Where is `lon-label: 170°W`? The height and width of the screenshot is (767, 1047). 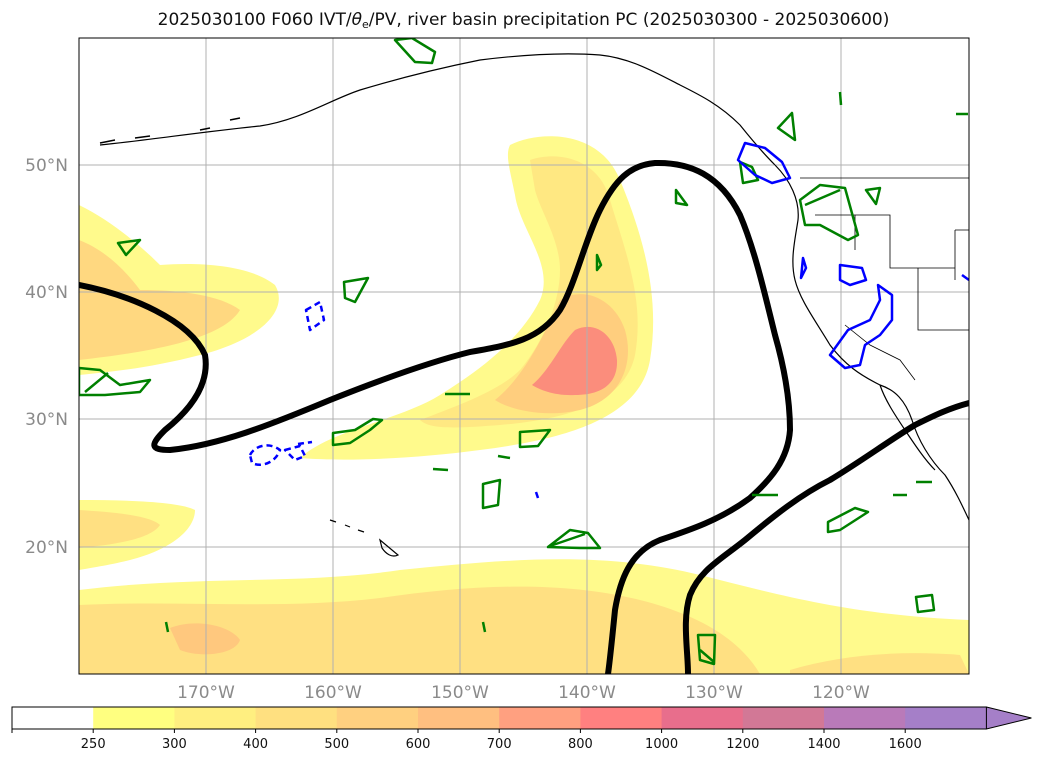 lon-label: 170°W is located at coordinates (206, 693).